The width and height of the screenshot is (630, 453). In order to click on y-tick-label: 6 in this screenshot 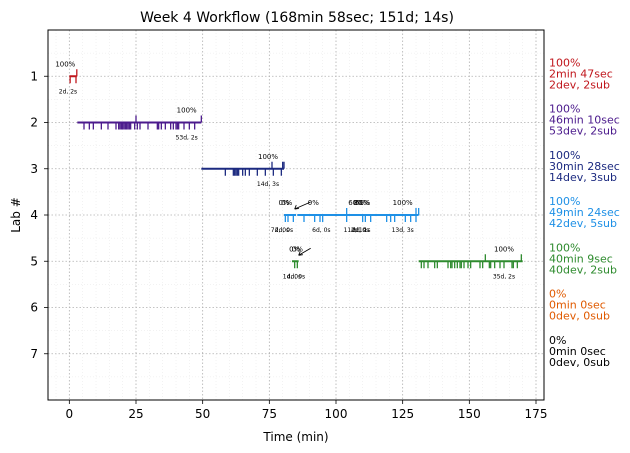, I will do `click(34, 308)`.